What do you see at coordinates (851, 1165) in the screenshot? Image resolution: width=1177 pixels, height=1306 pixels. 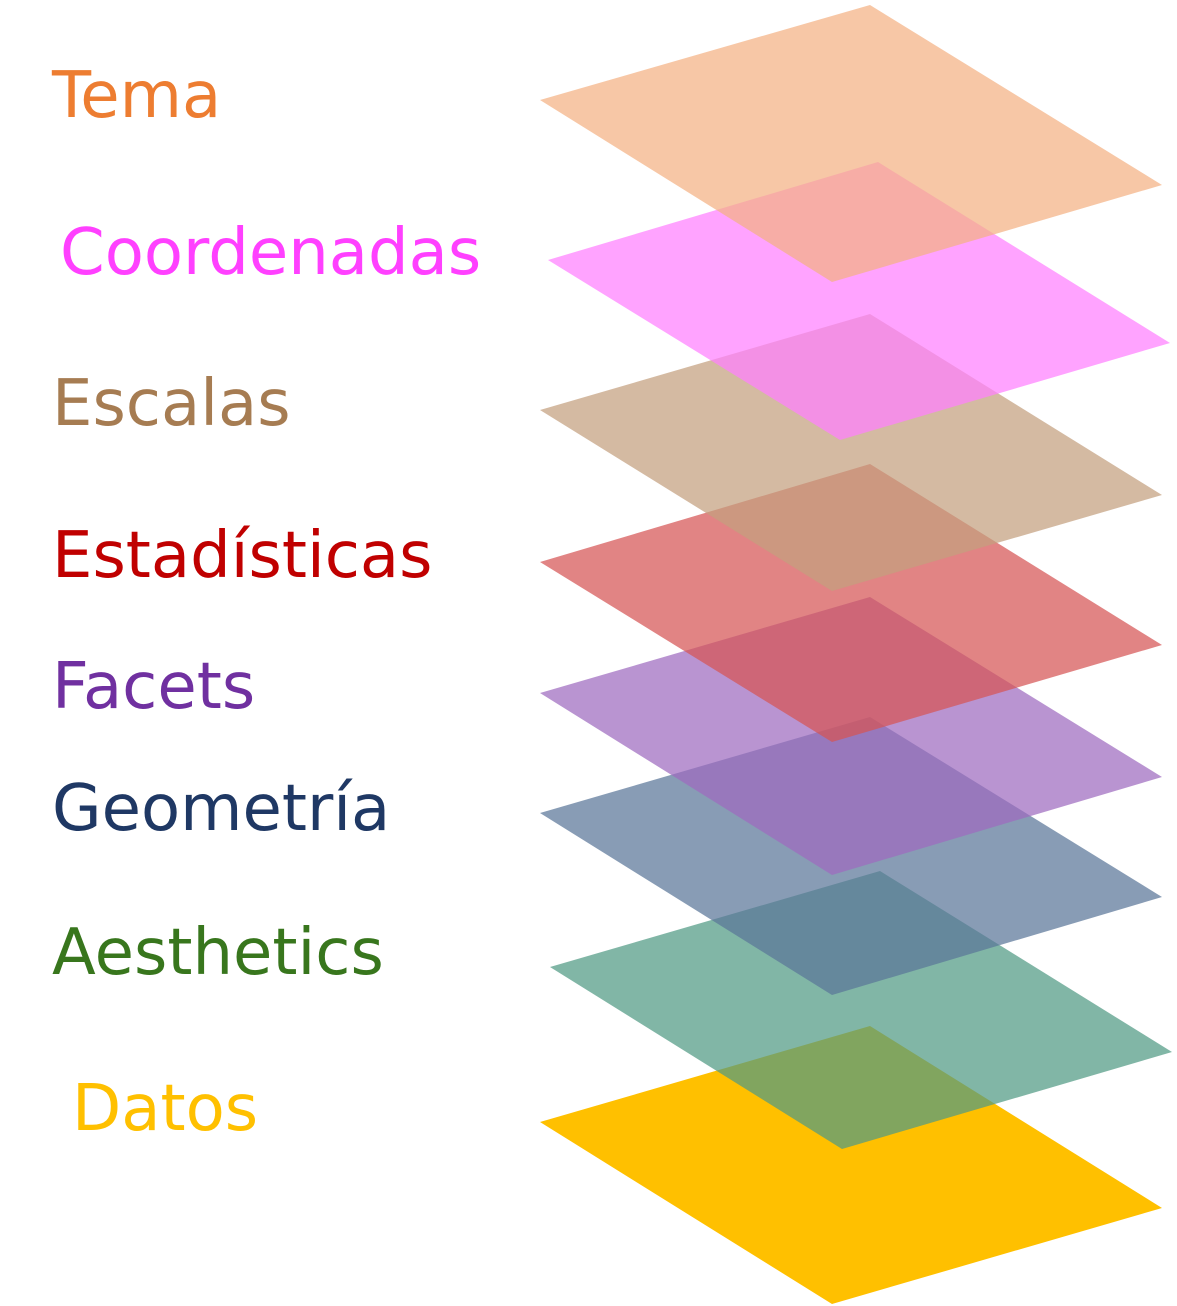 I see `layer-plane-datos` at bounding box center [851, 1165].